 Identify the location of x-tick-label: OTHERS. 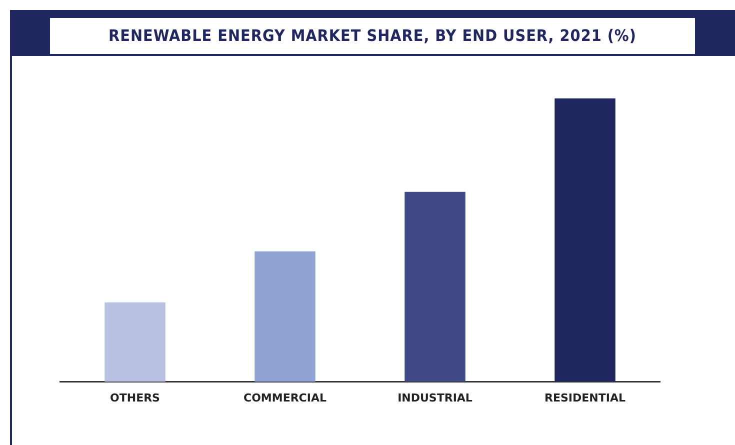
(135, 397).